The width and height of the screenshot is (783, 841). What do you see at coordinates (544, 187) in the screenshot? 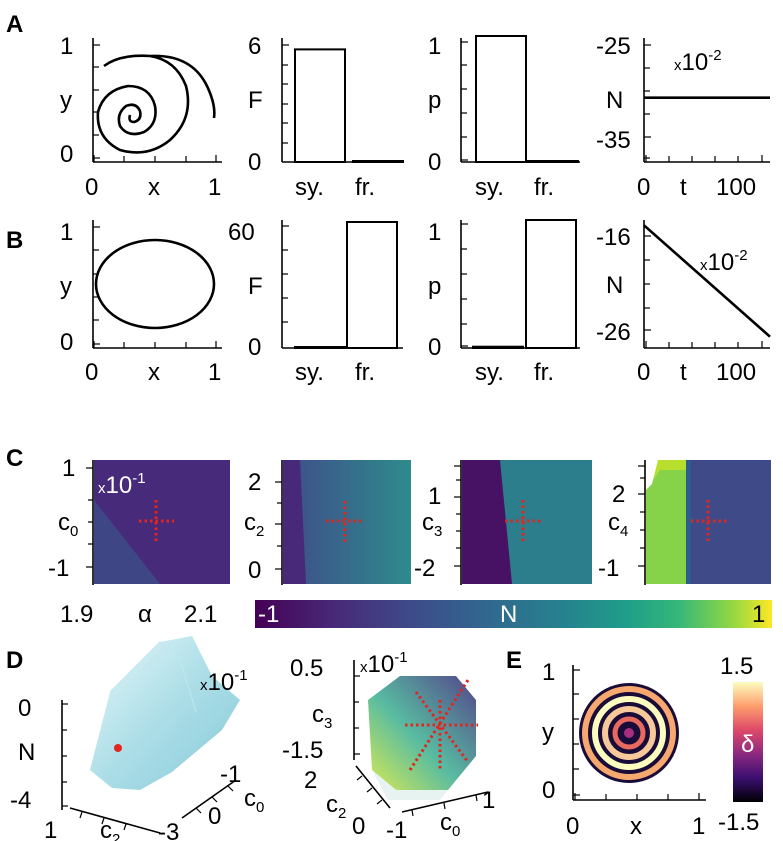
I see `A-p-cat-fr: fr.` at bounding box center [544, 187].